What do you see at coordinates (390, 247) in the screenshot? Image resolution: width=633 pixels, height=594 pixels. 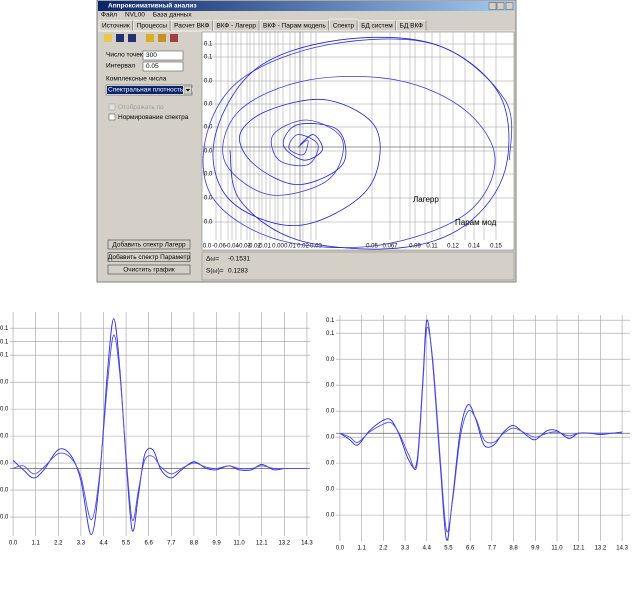 I see `x-tick-label: 0.067` at bounding box center [390, 247].